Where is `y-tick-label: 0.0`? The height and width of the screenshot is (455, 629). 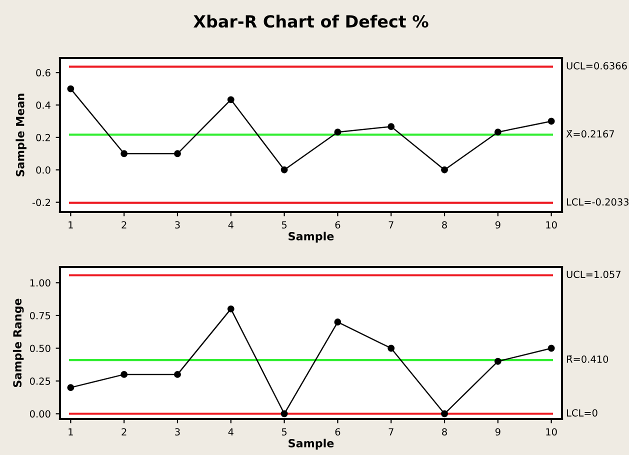
y-tick-label: 0.0 is located at coordinates (43, 170).